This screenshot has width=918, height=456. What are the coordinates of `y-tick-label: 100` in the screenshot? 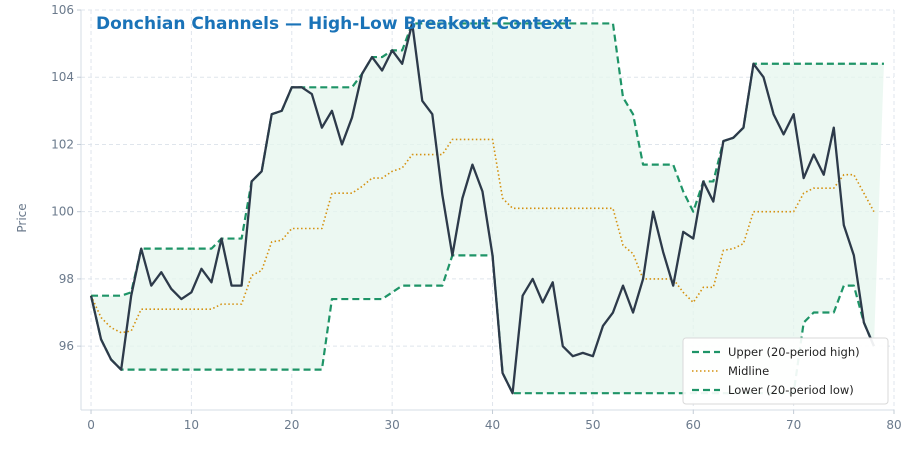 It's located at (62, 212).